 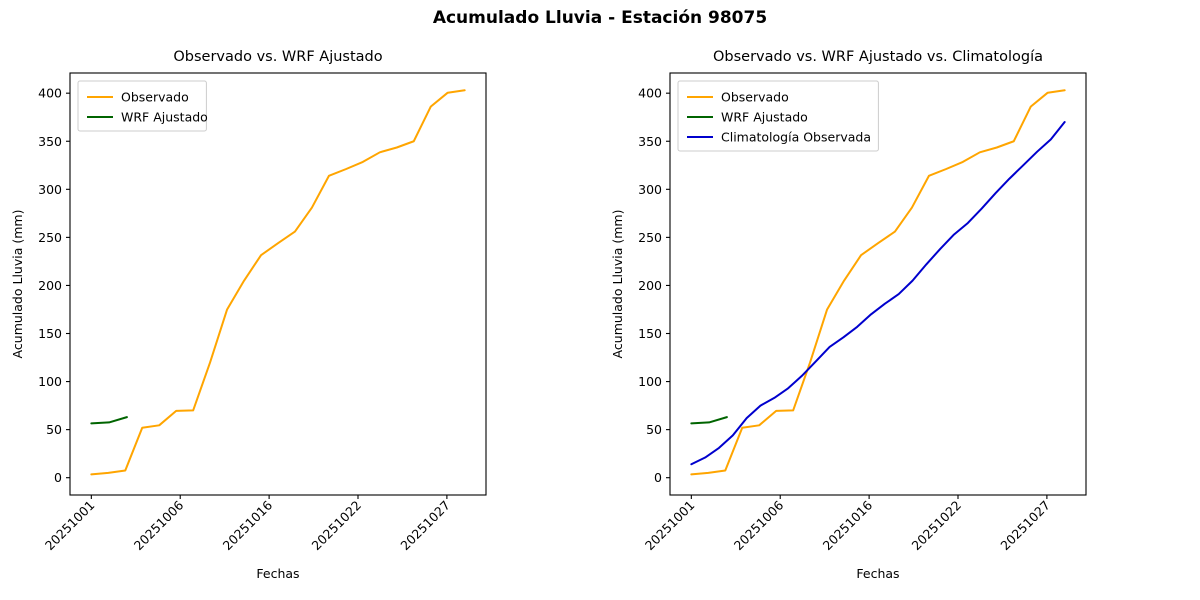 What do you see at coordinates (600, 18) in the screenshot?
I see `figure-suptitle: Acumulado Lluvia - Estación 98075` at bounding box center [600, 18].